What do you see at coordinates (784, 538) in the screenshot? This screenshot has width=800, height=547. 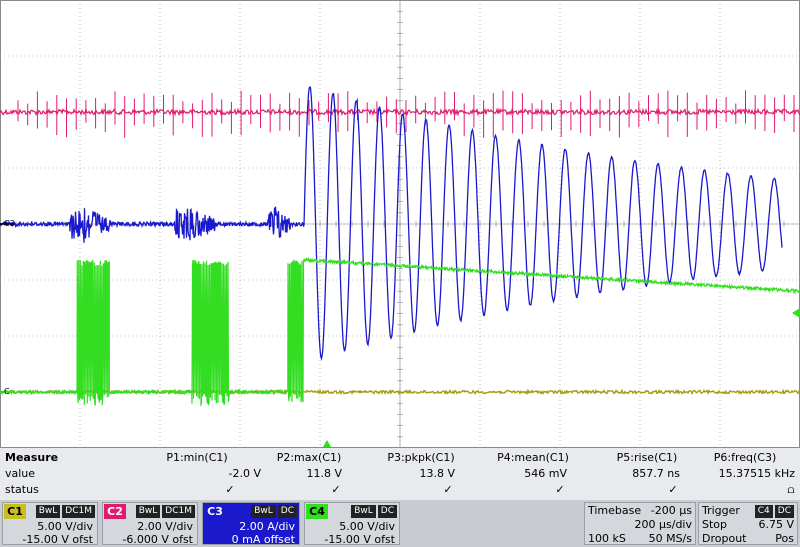 I see `trigger-slope: Pos` at bounding box center [784, 538].